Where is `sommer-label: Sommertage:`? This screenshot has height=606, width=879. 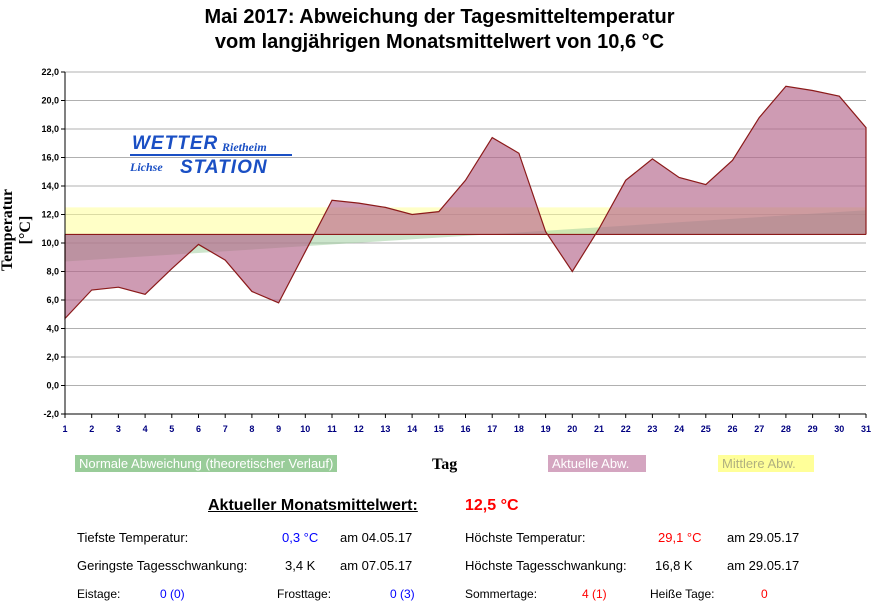
sommer-label: Sommertage: is located at coordinates (501, 594).